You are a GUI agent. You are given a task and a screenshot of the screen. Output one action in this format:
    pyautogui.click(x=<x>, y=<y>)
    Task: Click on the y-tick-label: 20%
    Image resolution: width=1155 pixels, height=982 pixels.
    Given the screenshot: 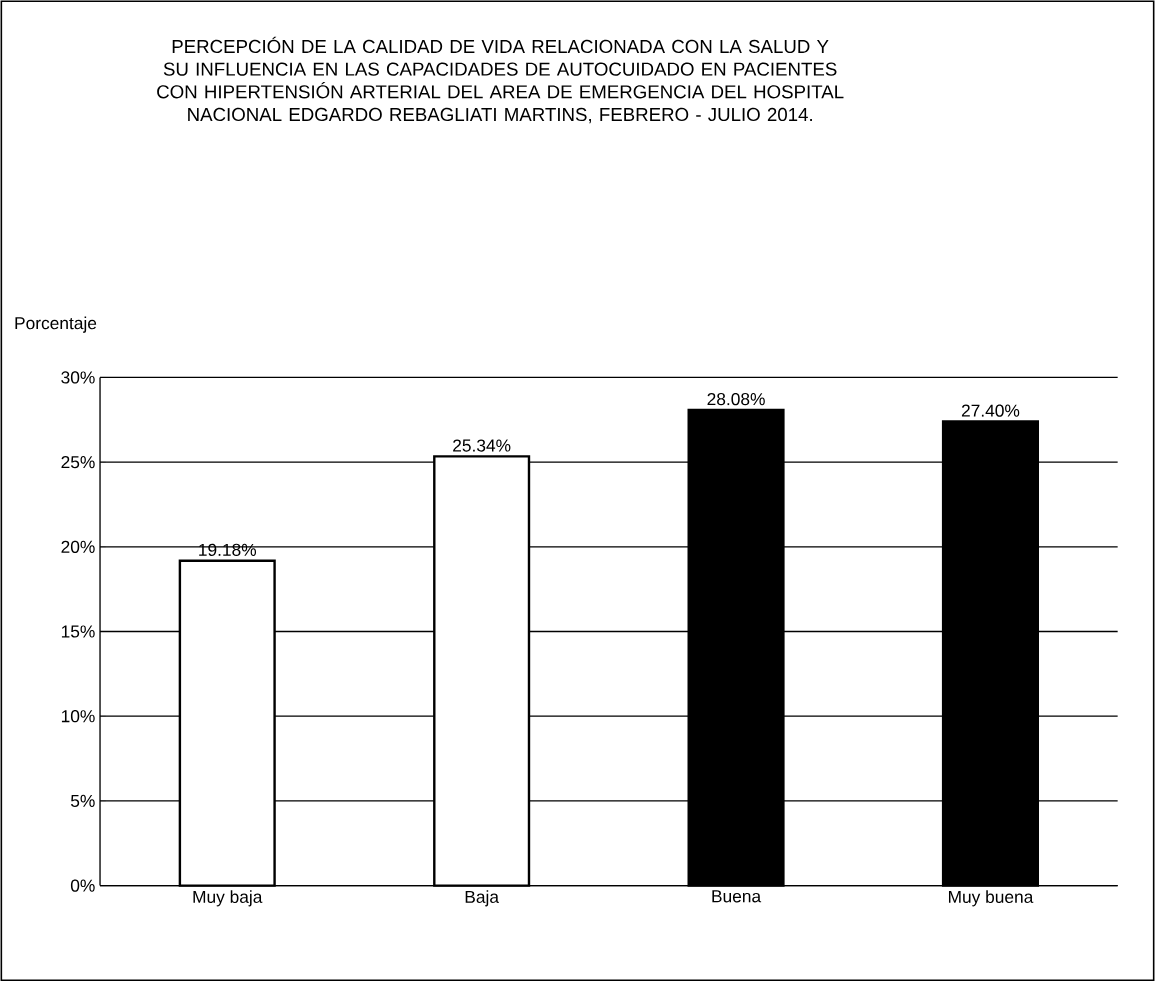 What is the action you would take?
    pyautogui.click(x=78, y=547)
    